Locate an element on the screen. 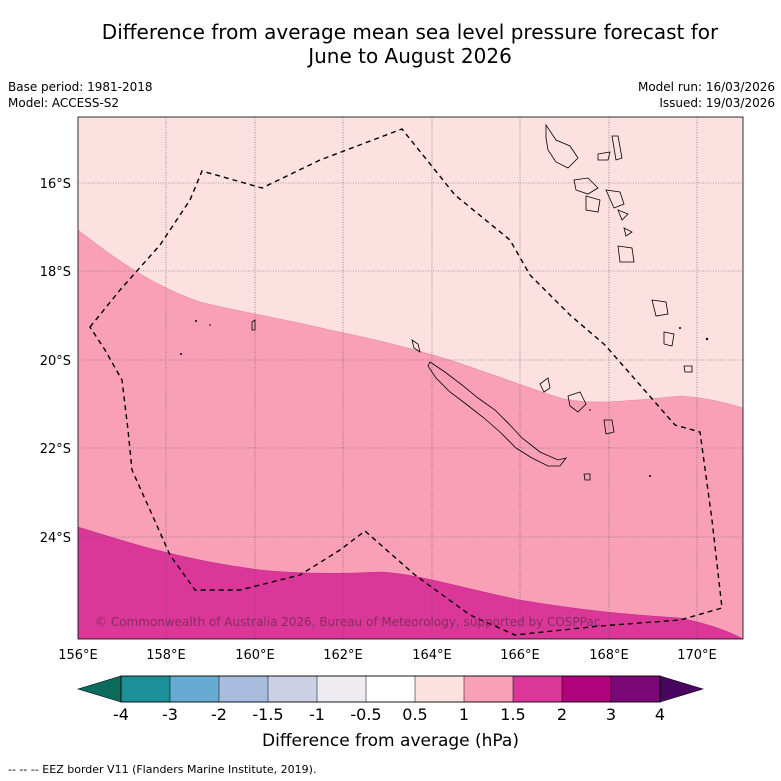 The image size is (781, 781). fill-1.5-2 is located at coordinates (410, 583).